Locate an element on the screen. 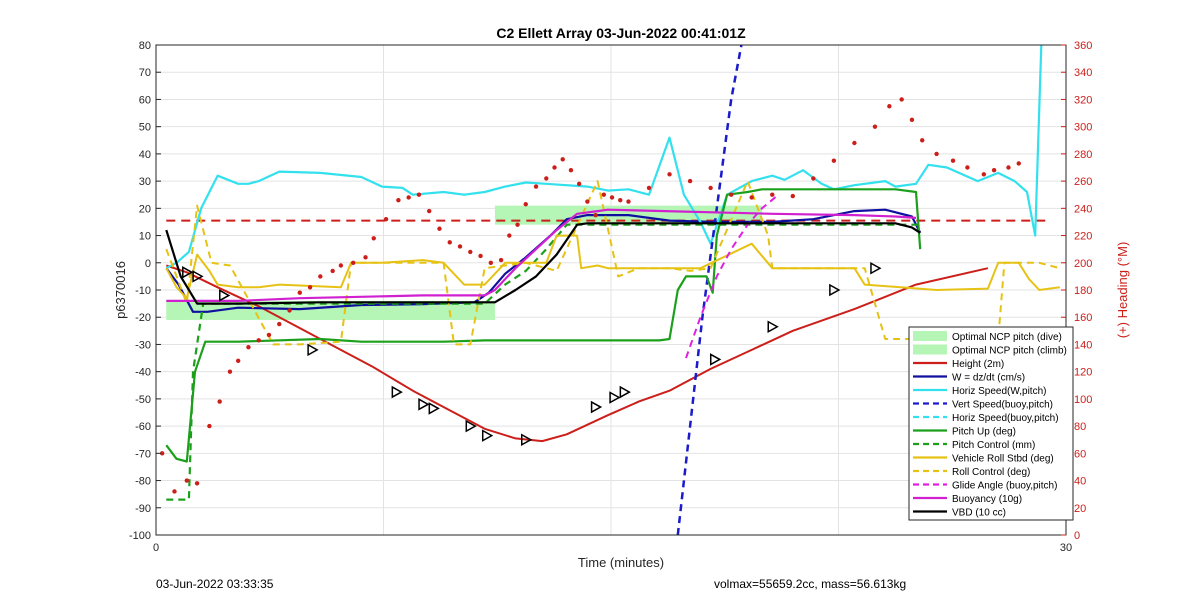 The width and height of the screenshot is (1200, 601). series-line is located at coordinates (612, 267).